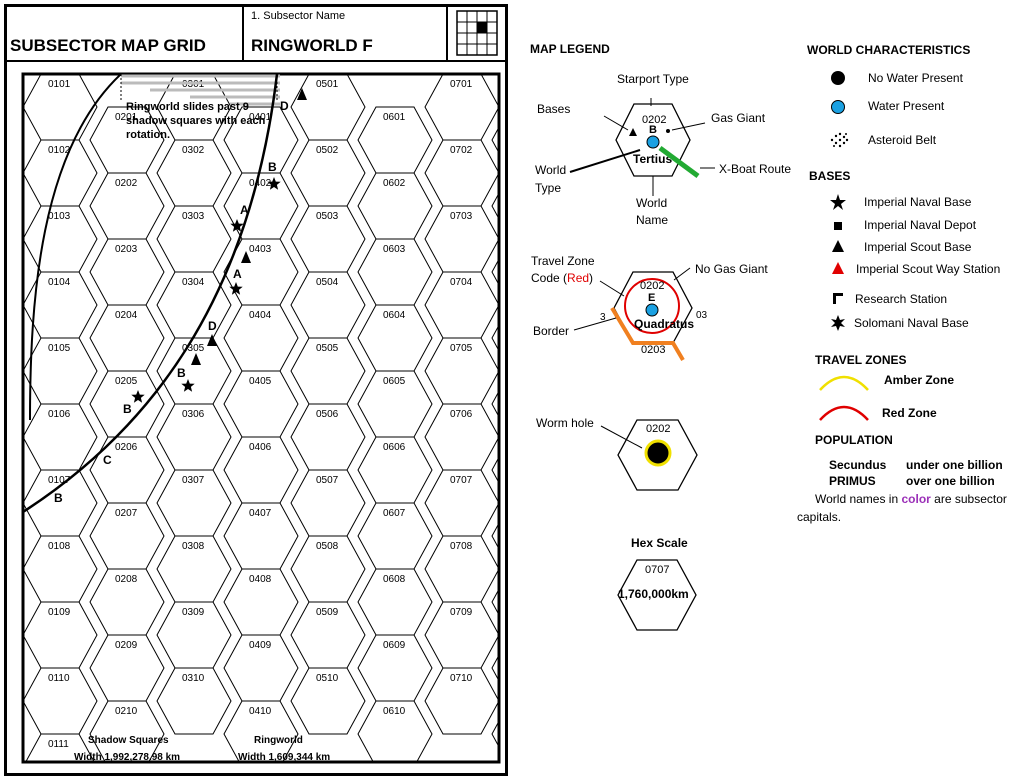  What do you see at coordinates (901, 299) in the screenshot?
I see `base-item-4: Research Station` at bounding box center [901, 299].